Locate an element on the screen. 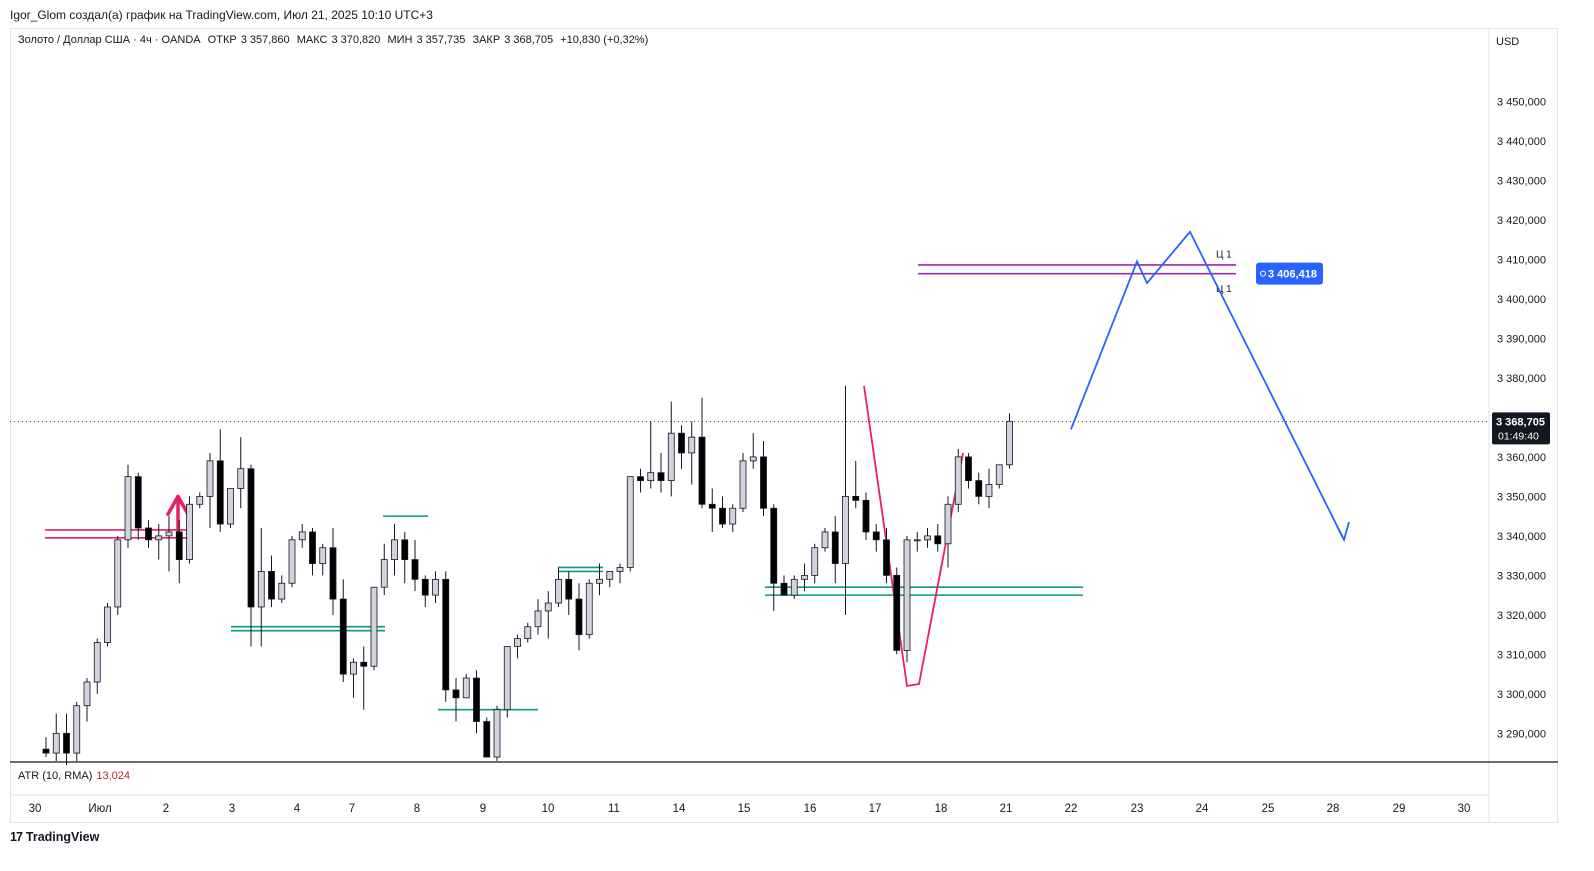 The width and height of the screenshot is (1594, 871). price-tick-label: 3 420,000 is located at coordinates (1521, 221).